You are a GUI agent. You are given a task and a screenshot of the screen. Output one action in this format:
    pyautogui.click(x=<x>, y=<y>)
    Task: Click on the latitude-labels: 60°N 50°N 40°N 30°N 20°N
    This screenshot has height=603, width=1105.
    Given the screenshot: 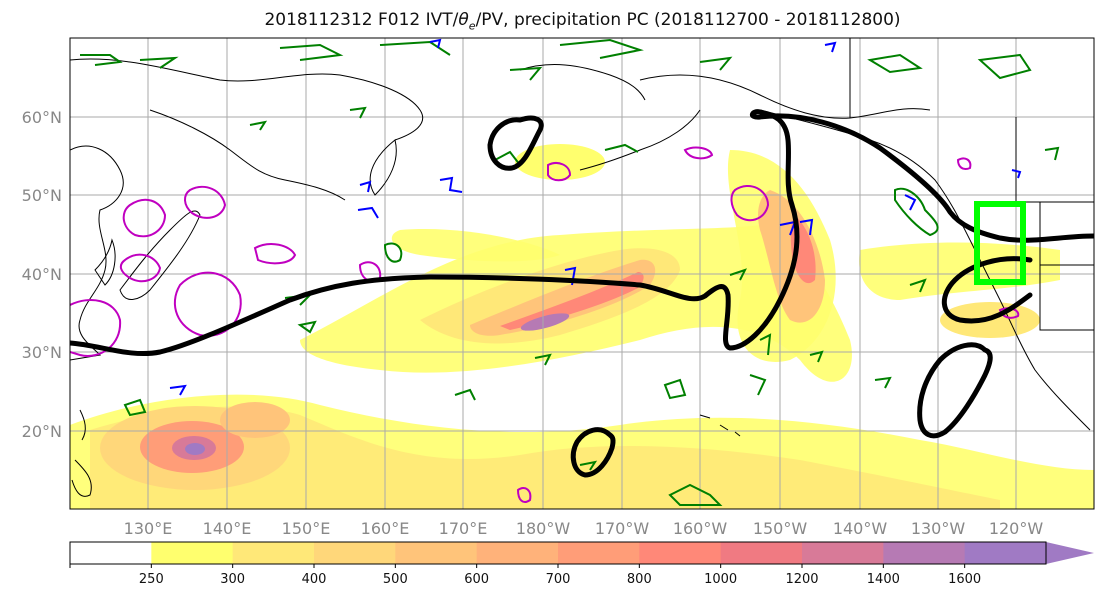 What is the action you would take?
    pyautogui.click(x=42, y=274)
    